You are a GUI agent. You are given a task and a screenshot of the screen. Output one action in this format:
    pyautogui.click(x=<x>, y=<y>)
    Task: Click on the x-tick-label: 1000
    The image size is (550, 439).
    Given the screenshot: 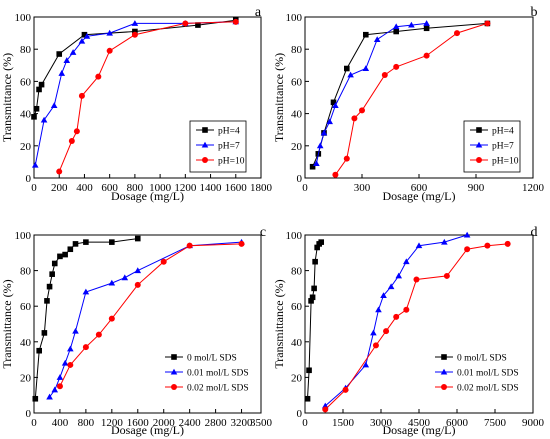 What is the action you would take?
    pyautogui.click(x=160, y=188)
    